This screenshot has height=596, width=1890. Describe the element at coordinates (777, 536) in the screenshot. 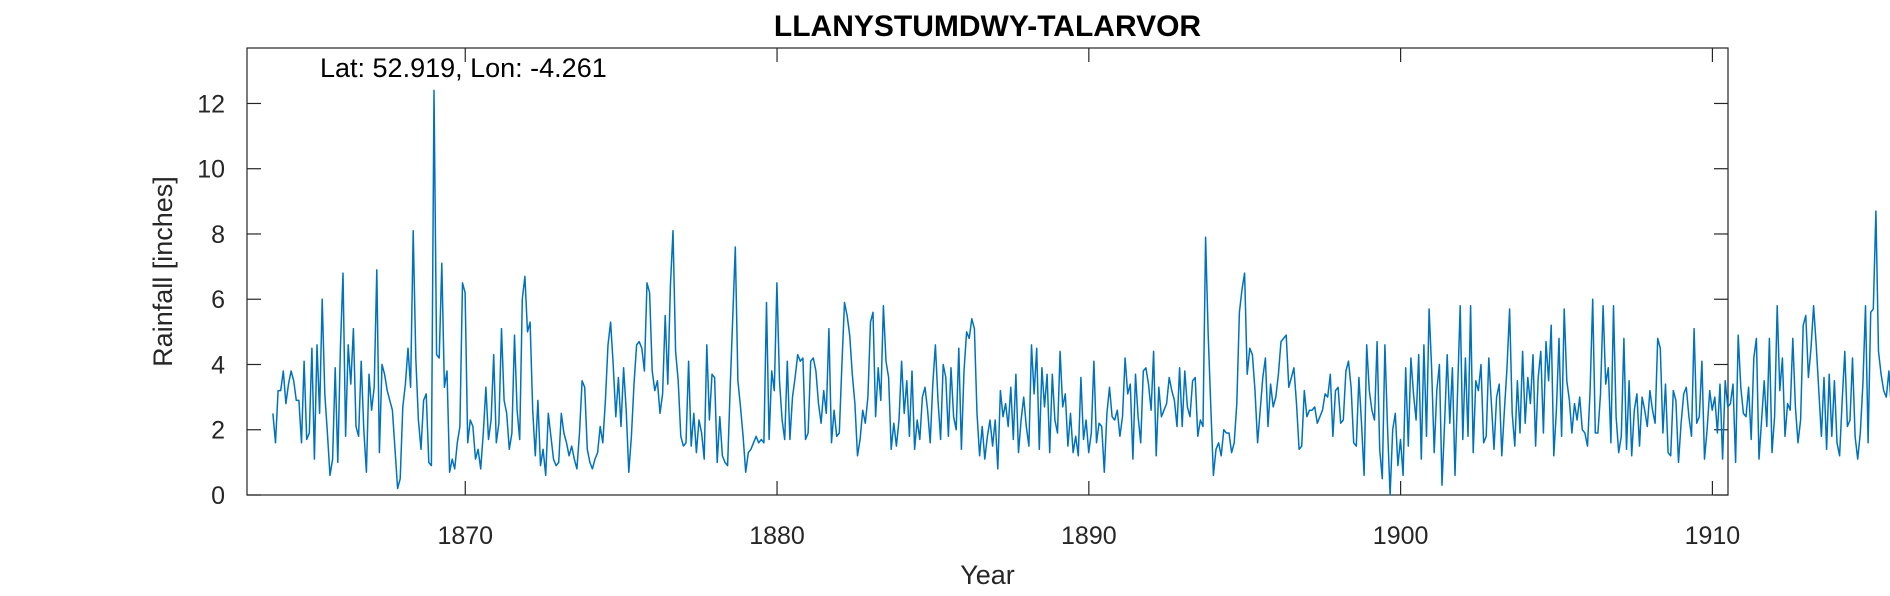

I see `x-tick-label-1880: 1880` at that location.